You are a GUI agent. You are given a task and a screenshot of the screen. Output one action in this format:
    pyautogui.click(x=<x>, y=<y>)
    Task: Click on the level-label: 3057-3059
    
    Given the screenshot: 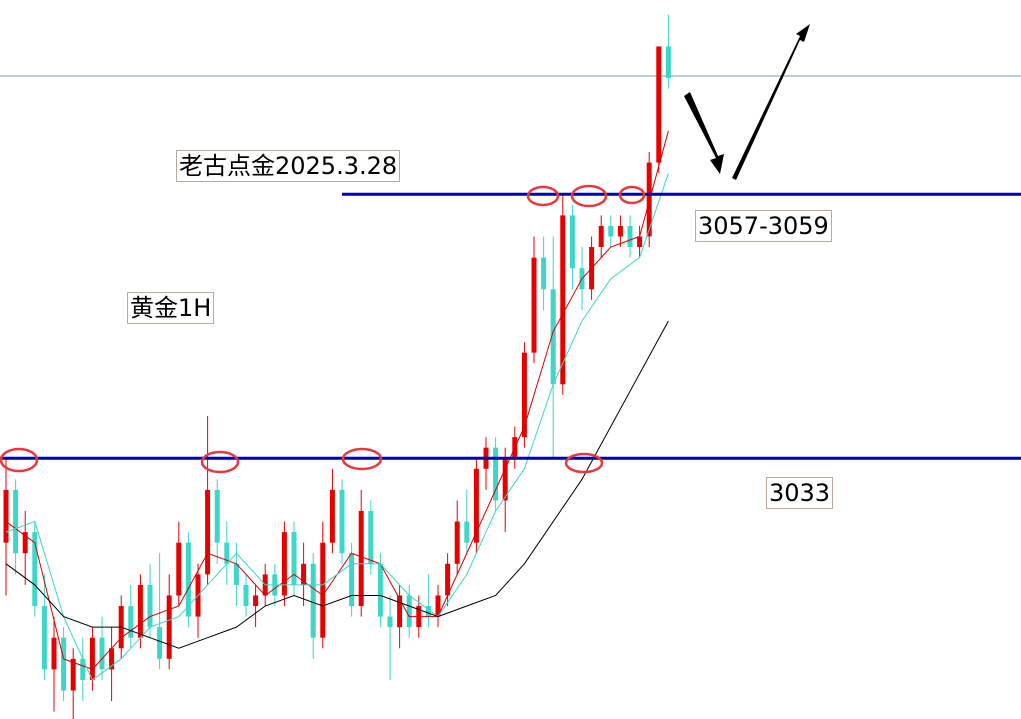 What is the action you would take?
    pyautogui.click(x=763, y=226)
    